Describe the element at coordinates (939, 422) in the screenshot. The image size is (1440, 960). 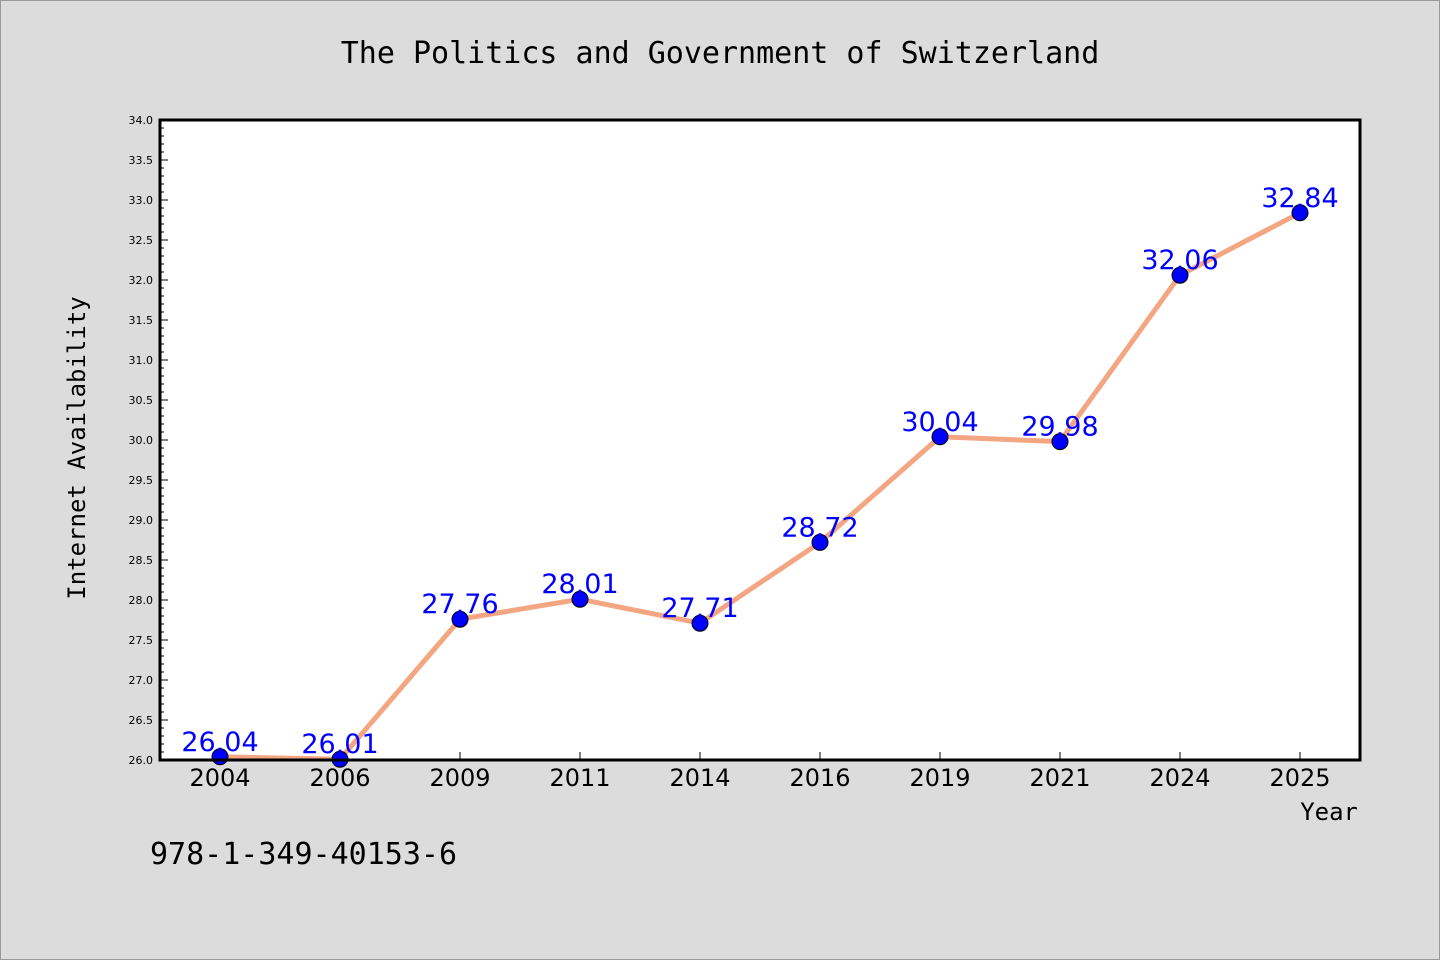
I see `data-label: 30.04` at that location.